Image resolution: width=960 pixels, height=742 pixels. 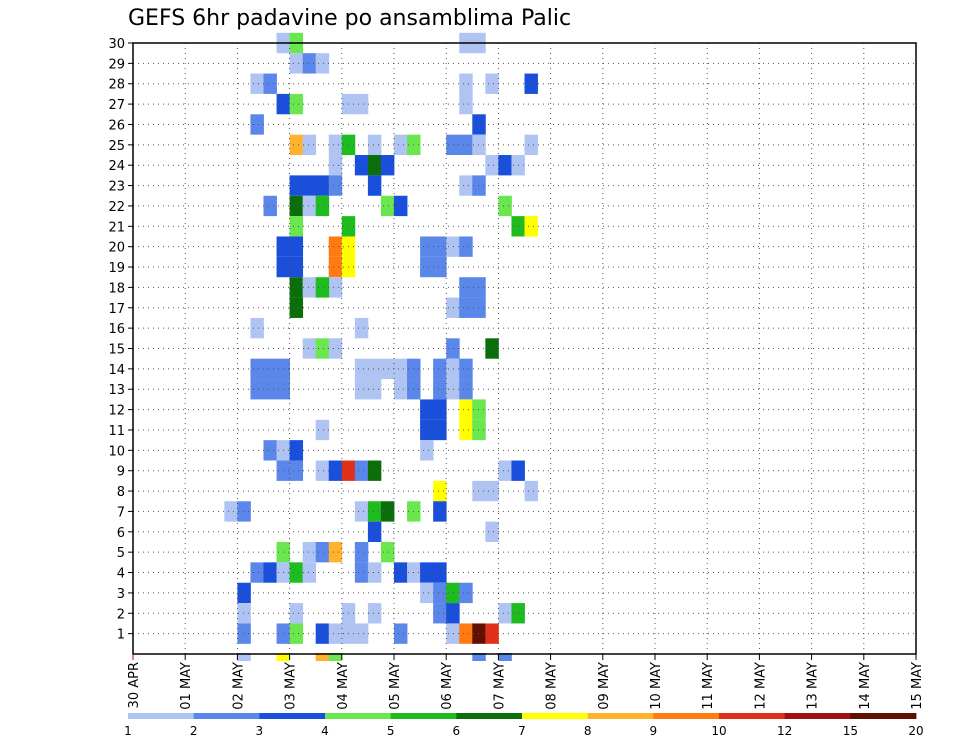 What do you see at coordinates (116, 227) in the screenshot?
I see `y-tick-label: 21` at bounding box center [116, 227].